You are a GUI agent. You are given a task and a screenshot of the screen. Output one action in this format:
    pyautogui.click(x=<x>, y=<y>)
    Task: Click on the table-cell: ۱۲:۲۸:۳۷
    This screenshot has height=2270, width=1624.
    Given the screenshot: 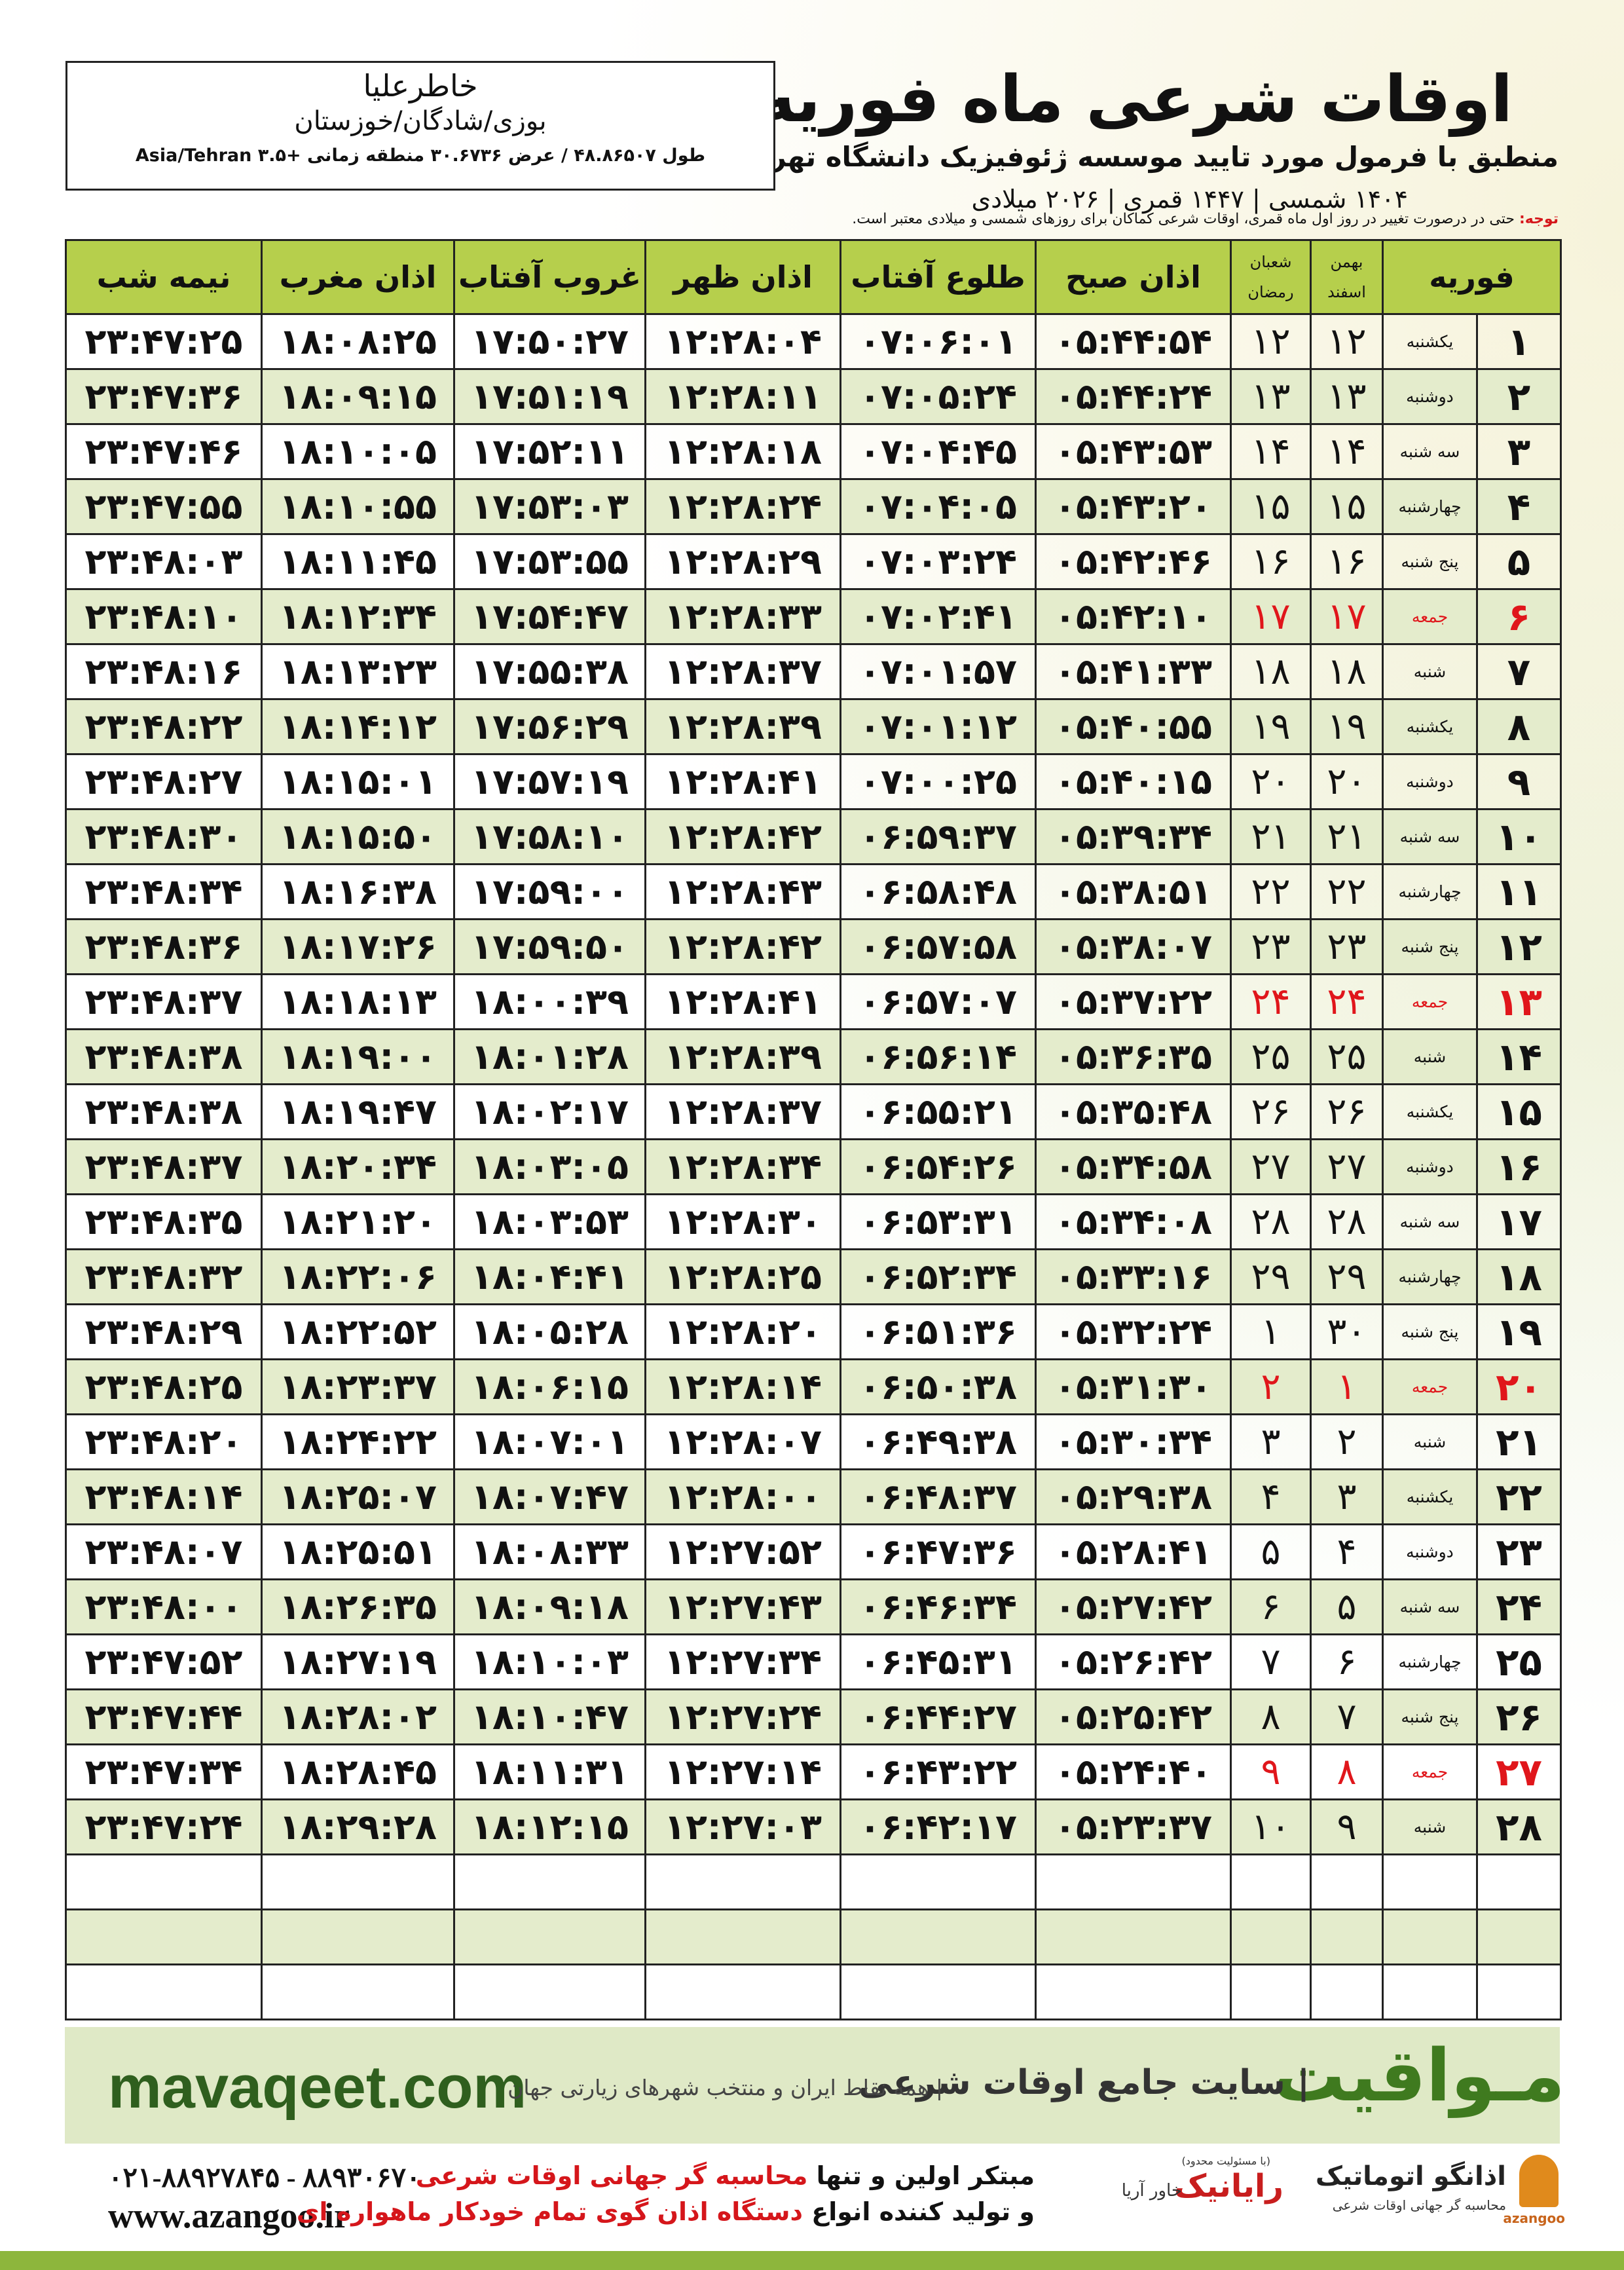 What is the action you would take?
    pyautogui.click(x=742, y=671)
    